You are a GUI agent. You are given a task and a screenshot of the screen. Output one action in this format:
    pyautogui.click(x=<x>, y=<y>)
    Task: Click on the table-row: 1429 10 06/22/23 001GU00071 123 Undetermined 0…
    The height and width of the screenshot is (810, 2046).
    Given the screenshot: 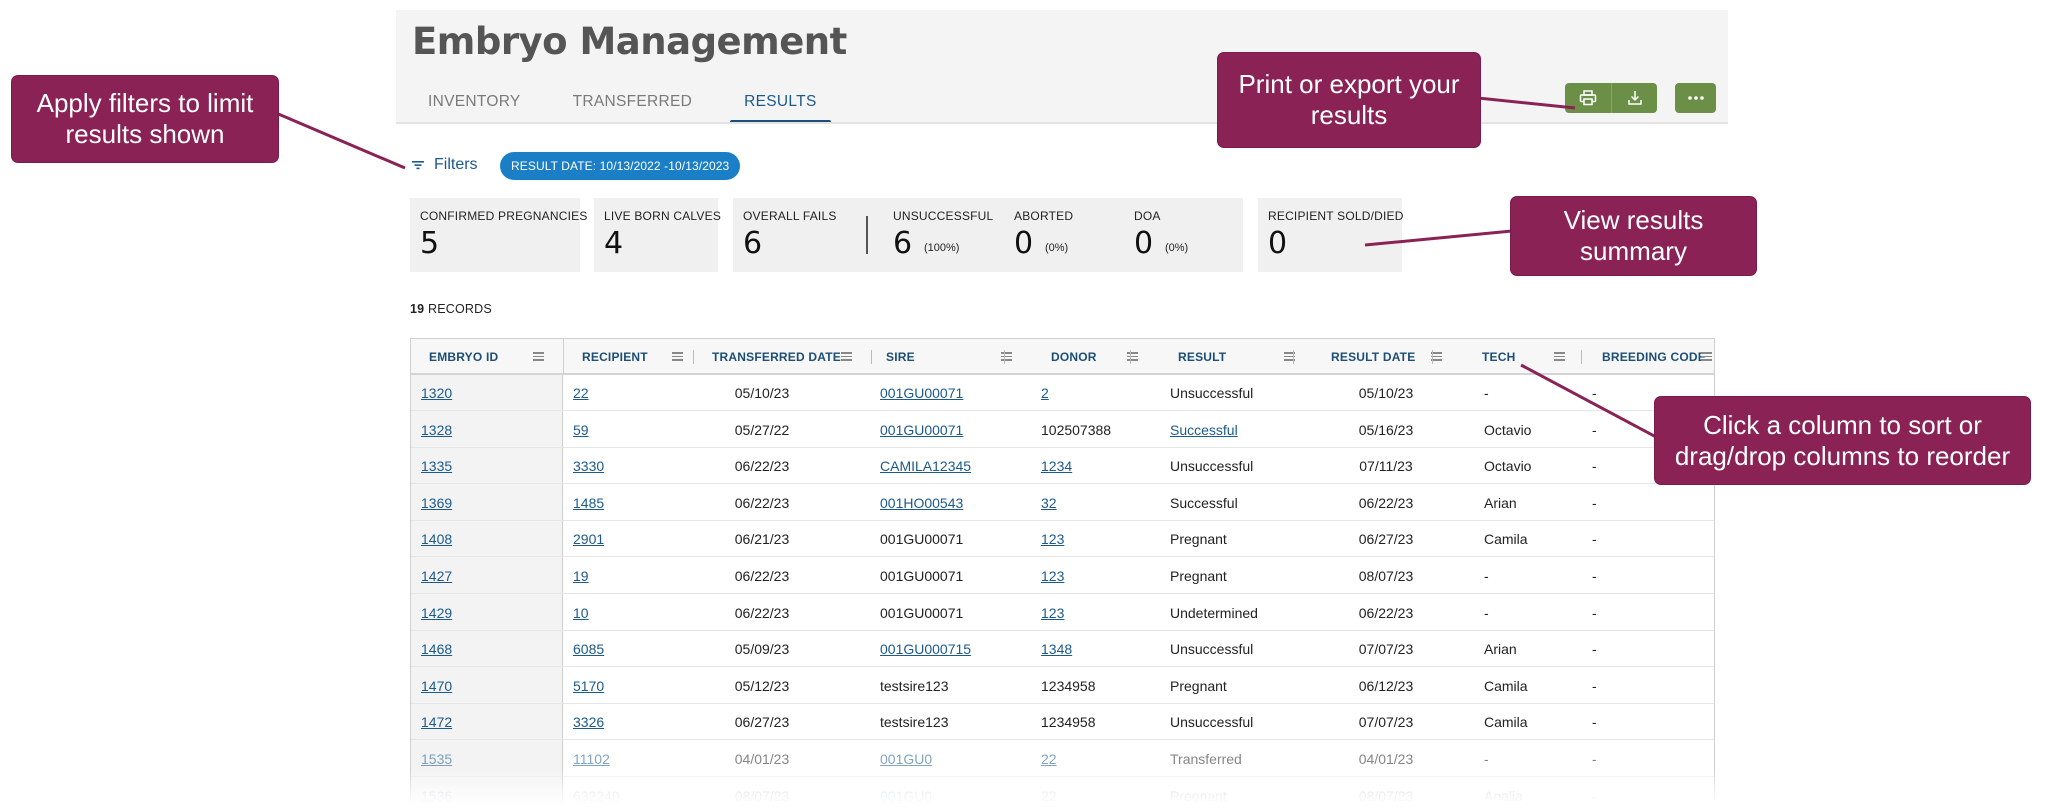 What is the action you would take?
    pyautogui.click(x=1062, y=613)
    